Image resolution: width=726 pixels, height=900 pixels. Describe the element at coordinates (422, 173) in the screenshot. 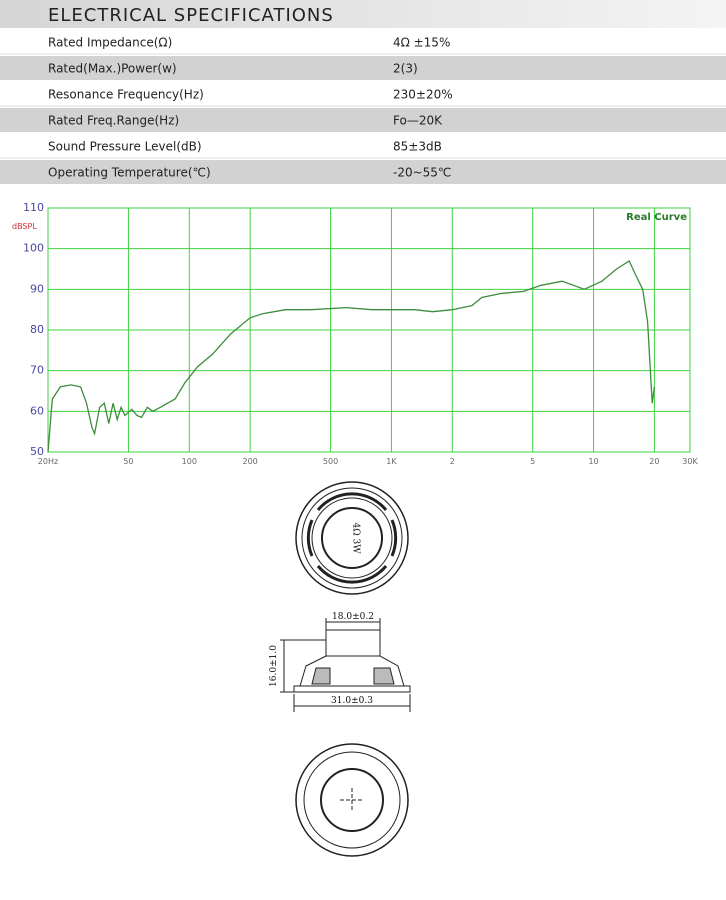

I see `spec-value: -20~55℃` at that location.